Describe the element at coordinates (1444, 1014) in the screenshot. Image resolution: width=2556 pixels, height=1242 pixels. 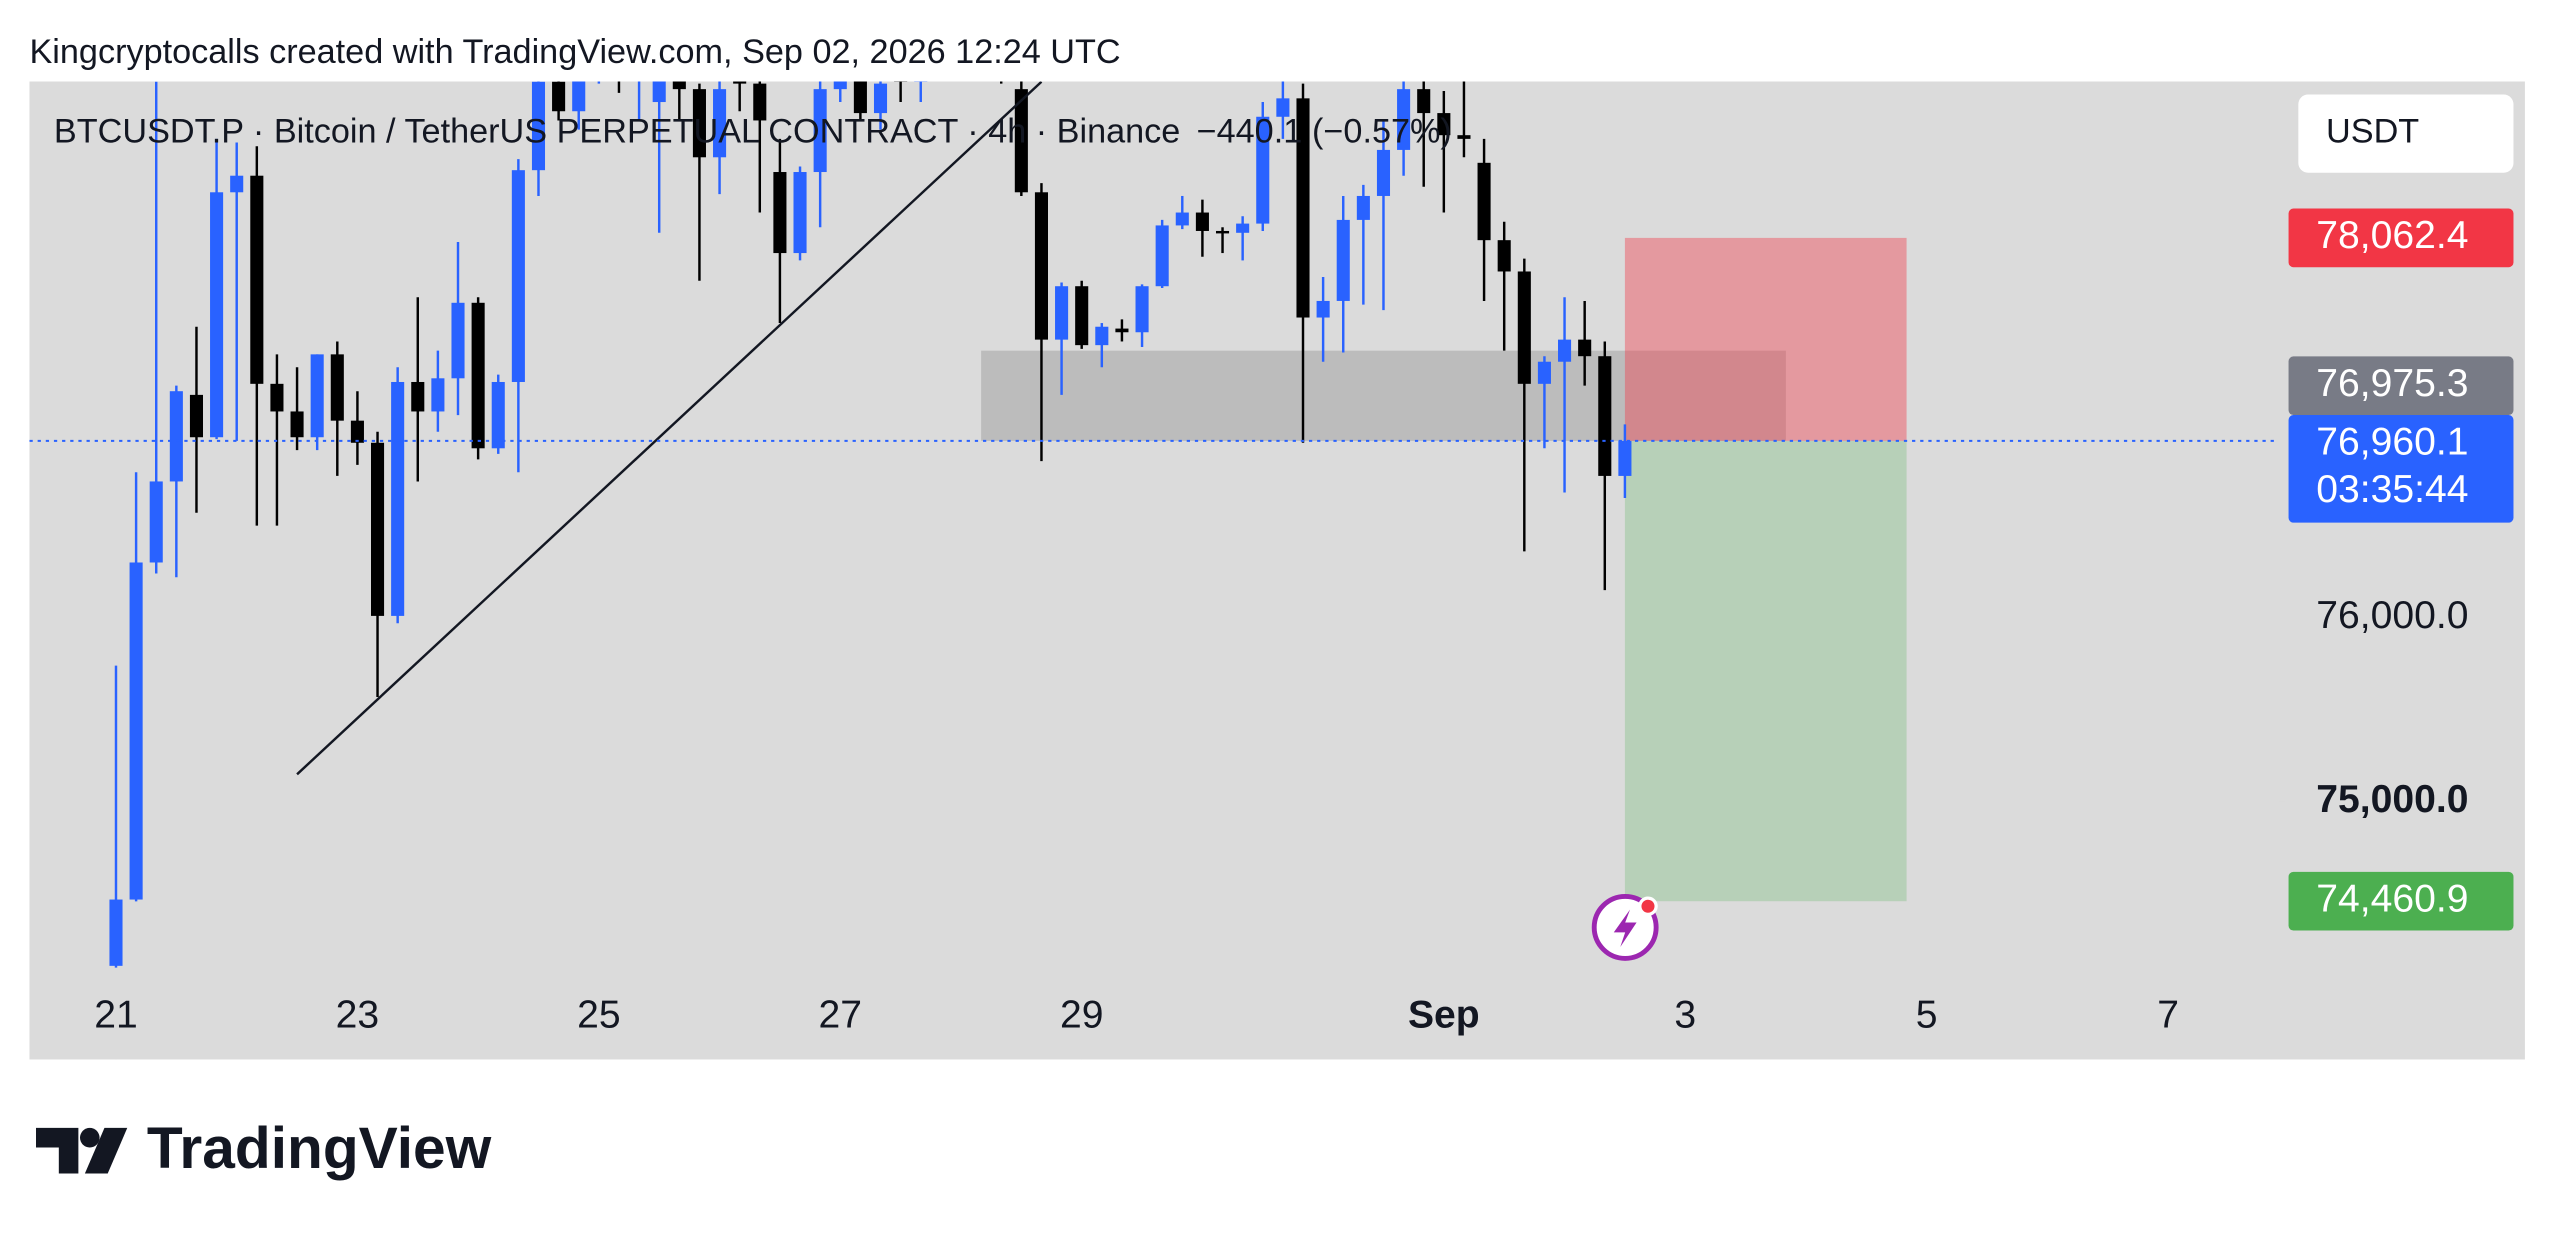
I see `x-tick-label: Sep` at that location.